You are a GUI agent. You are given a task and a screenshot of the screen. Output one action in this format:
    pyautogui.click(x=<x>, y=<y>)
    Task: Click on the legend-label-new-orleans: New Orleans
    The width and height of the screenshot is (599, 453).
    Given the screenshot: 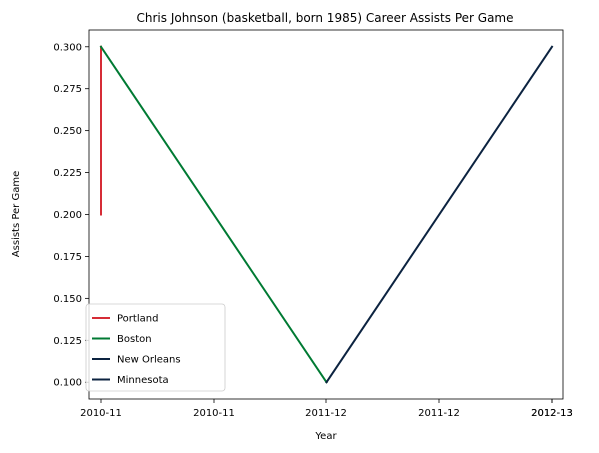 What is the action you would take?
    pyautogui.click(x=149, y=360)
    